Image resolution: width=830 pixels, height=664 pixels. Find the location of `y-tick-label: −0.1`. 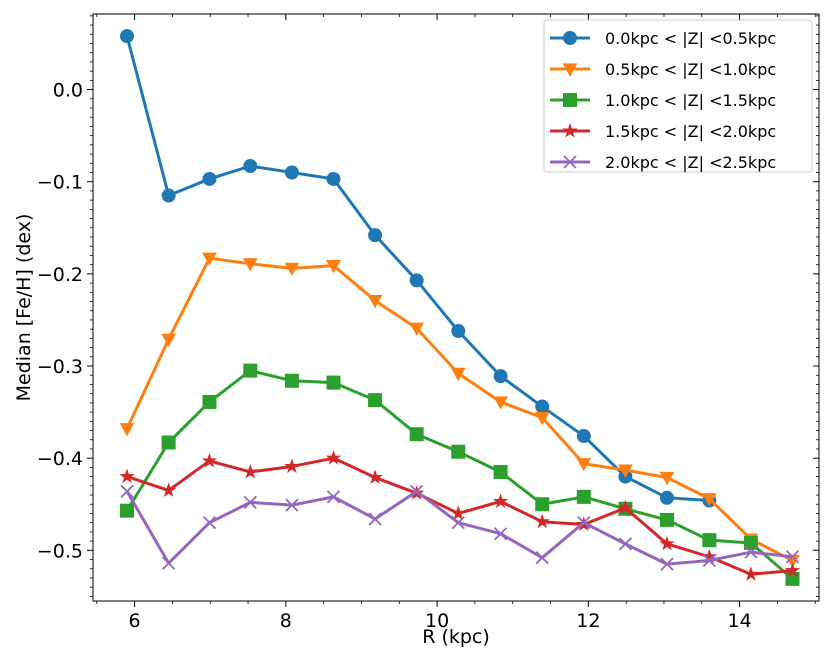

y-tick-label: −0.1 is located at coordinates (60, 183).